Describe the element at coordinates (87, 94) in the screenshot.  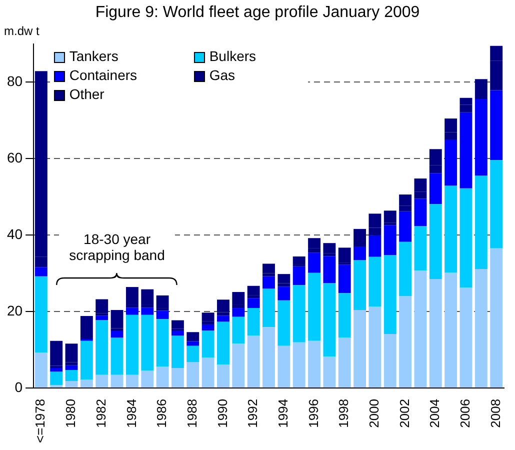
I see `legend-label: Other` at that location.